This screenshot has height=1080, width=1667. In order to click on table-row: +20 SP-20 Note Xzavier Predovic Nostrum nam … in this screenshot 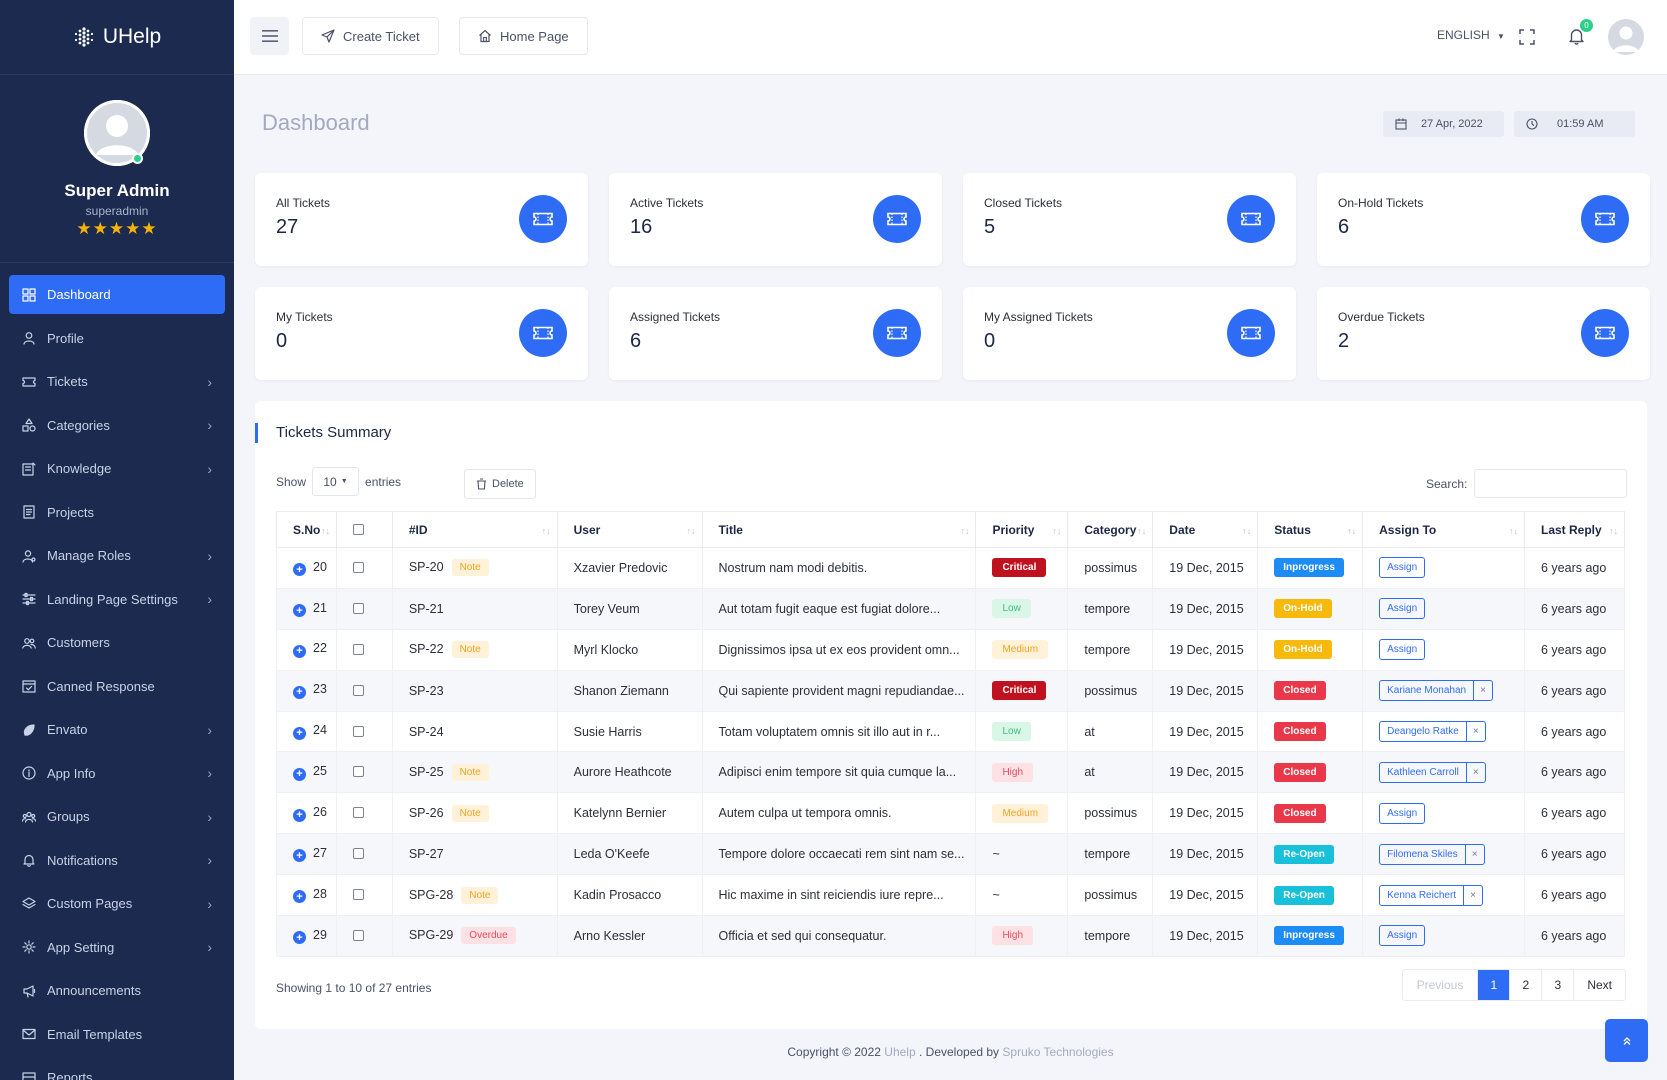, I will do `click(950, 568)`.